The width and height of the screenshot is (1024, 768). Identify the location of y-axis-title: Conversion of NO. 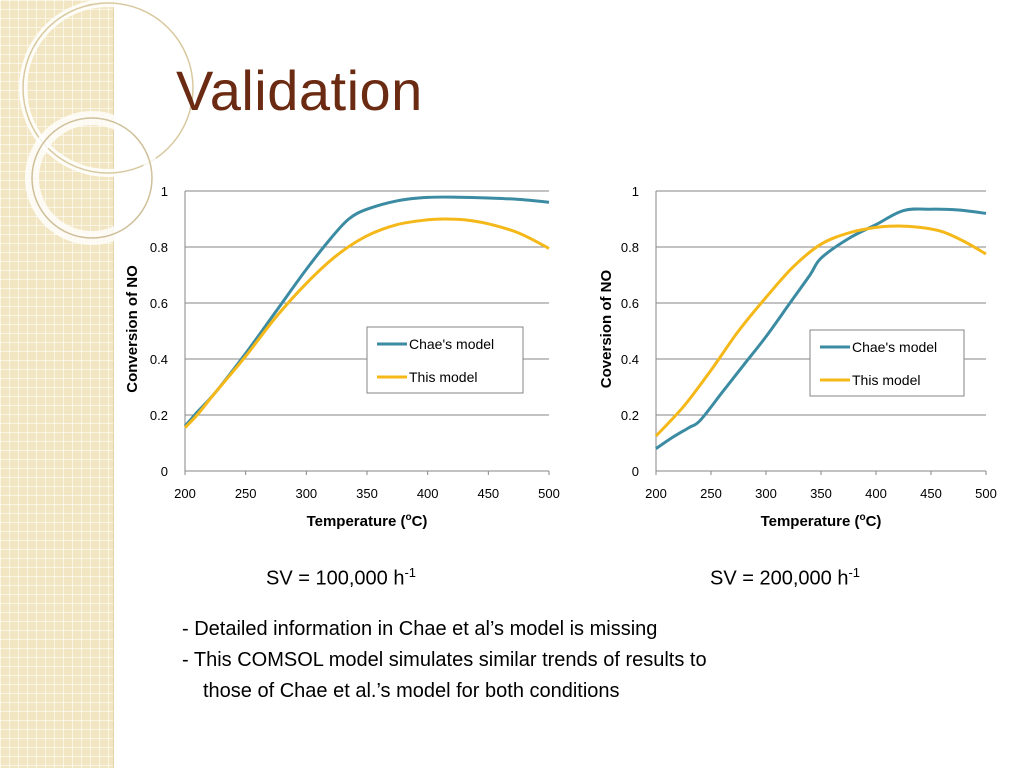
(132, 329).